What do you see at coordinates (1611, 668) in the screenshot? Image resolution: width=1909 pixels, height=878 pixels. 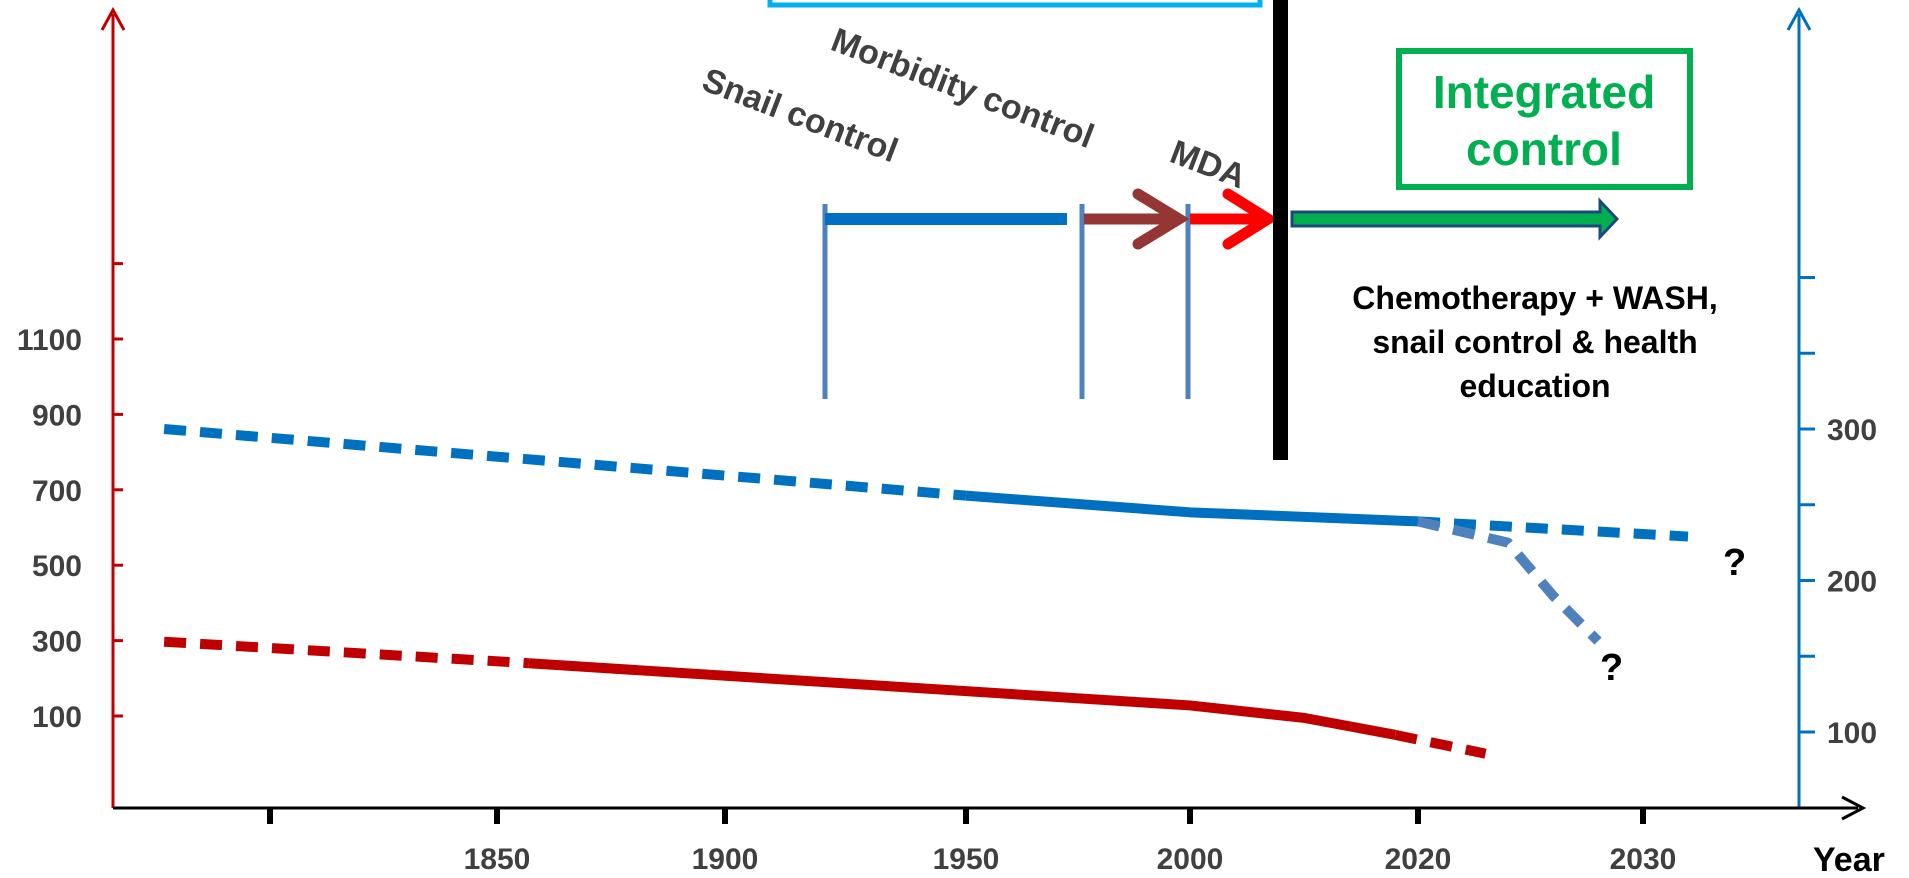 I see `question-mark-lower: ?` at bounding box center [1611, 668].